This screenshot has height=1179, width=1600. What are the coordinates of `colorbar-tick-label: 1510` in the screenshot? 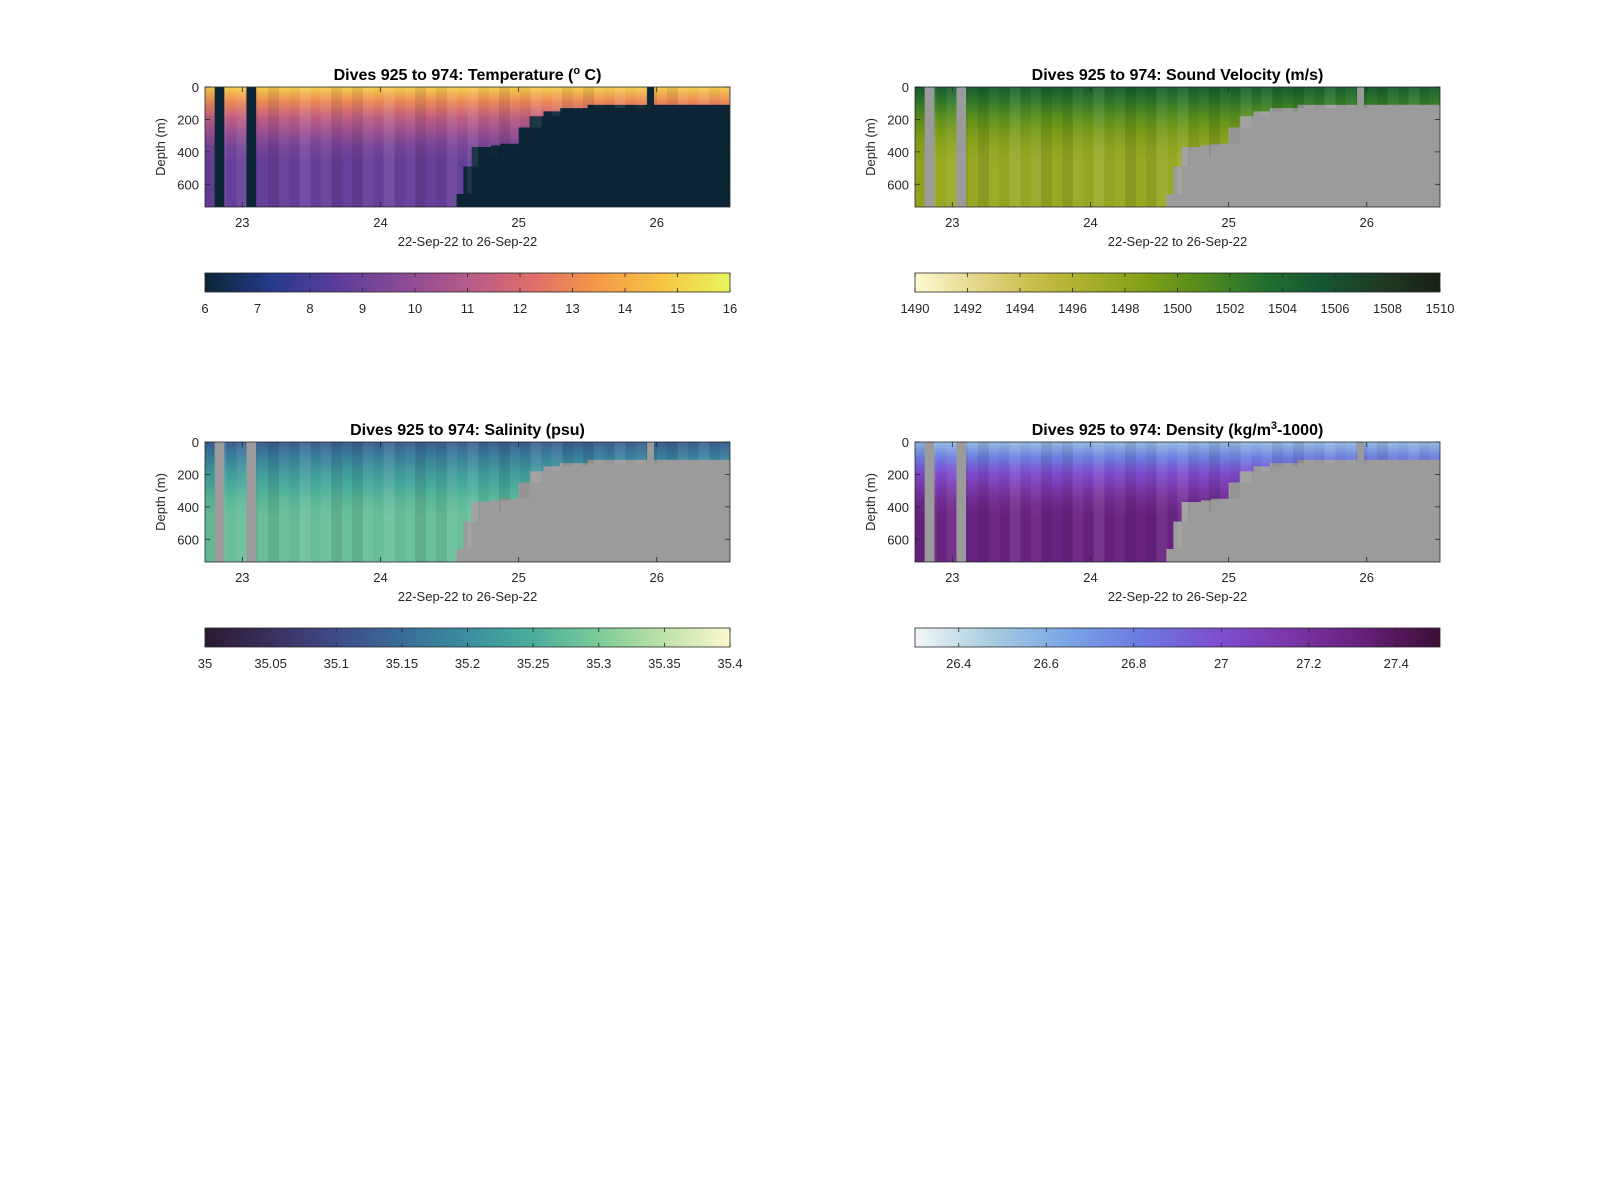 It's located at (1440, 308).